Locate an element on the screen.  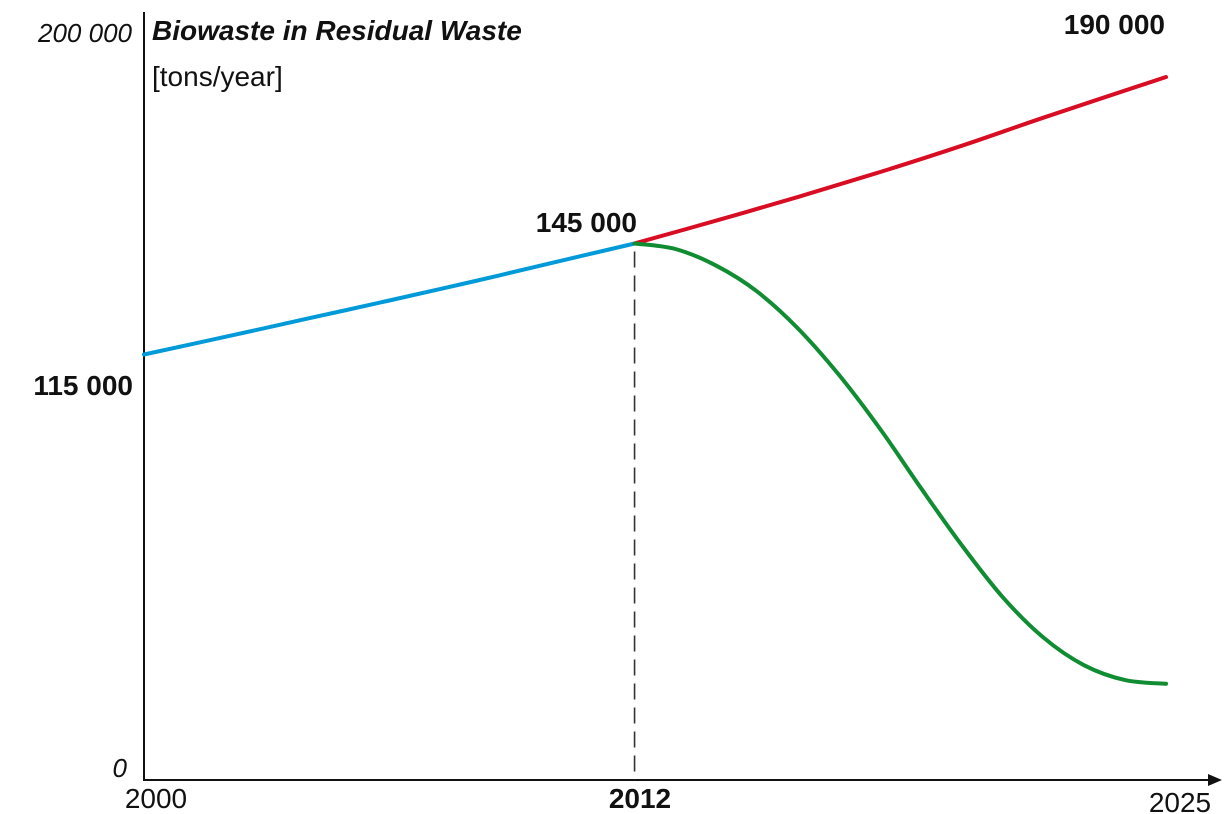
x-tick-label-2000: 2000 is located at coordinates (156, 798).